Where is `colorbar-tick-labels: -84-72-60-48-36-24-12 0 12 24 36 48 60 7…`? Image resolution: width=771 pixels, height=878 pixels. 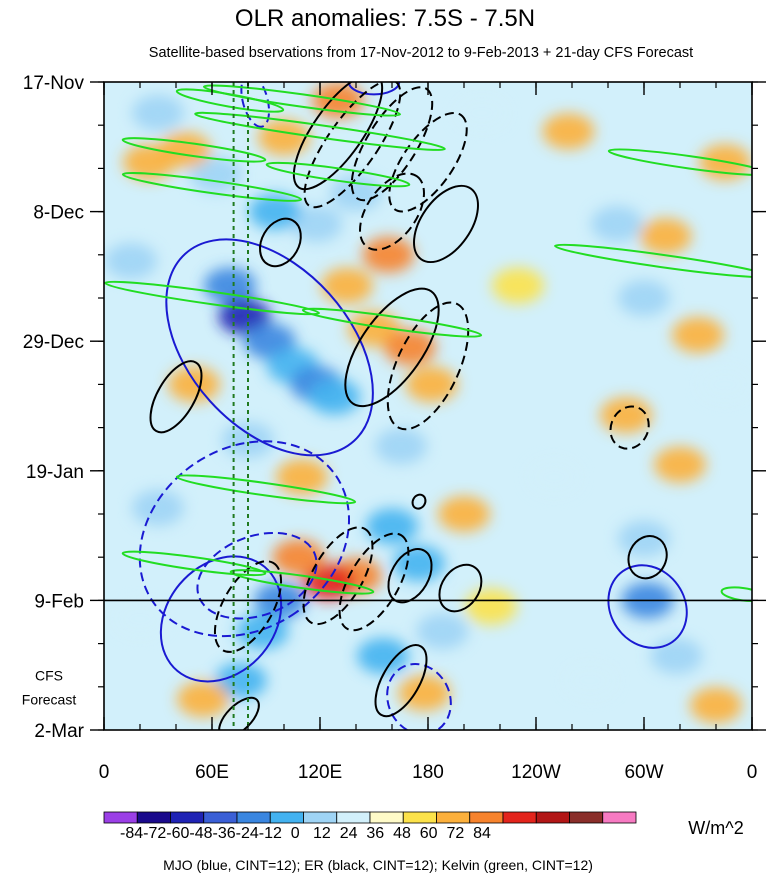
colorbar-tick-labels: -84-72-60-48-36-24-12 0 12 24 36 48 60 7… is located at coordinates (305, 833).